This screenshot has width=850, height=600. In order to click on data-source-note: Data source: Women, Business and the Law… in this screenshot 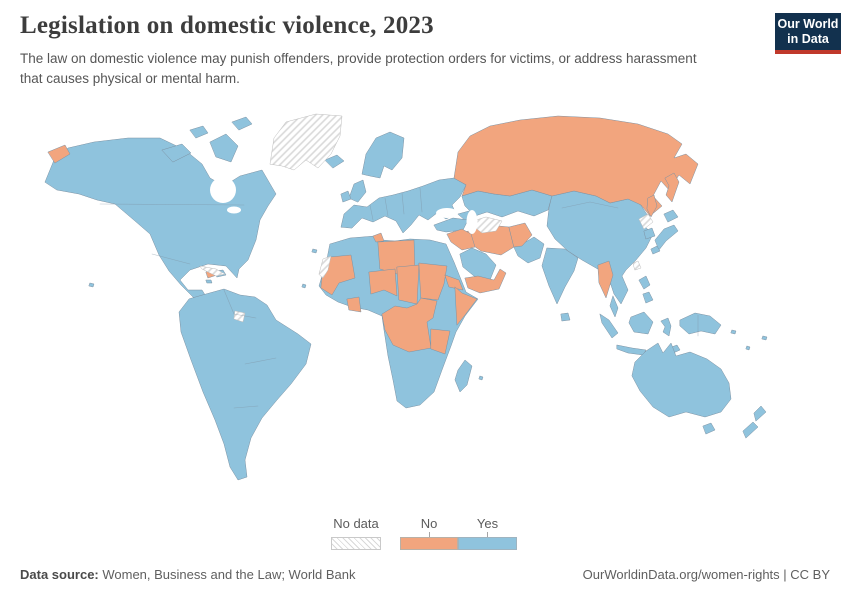, I will do `click(188, 574)`.